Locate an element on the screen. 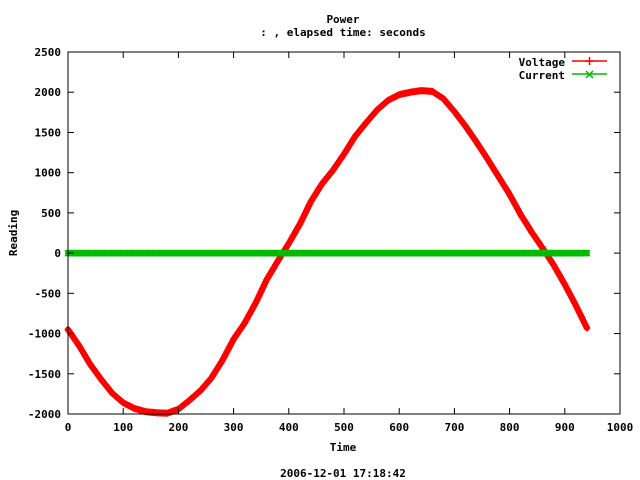 The width and height of the screenshot is (640, 480). y-tick-label: 2500 is located at coordinates (48, 52).